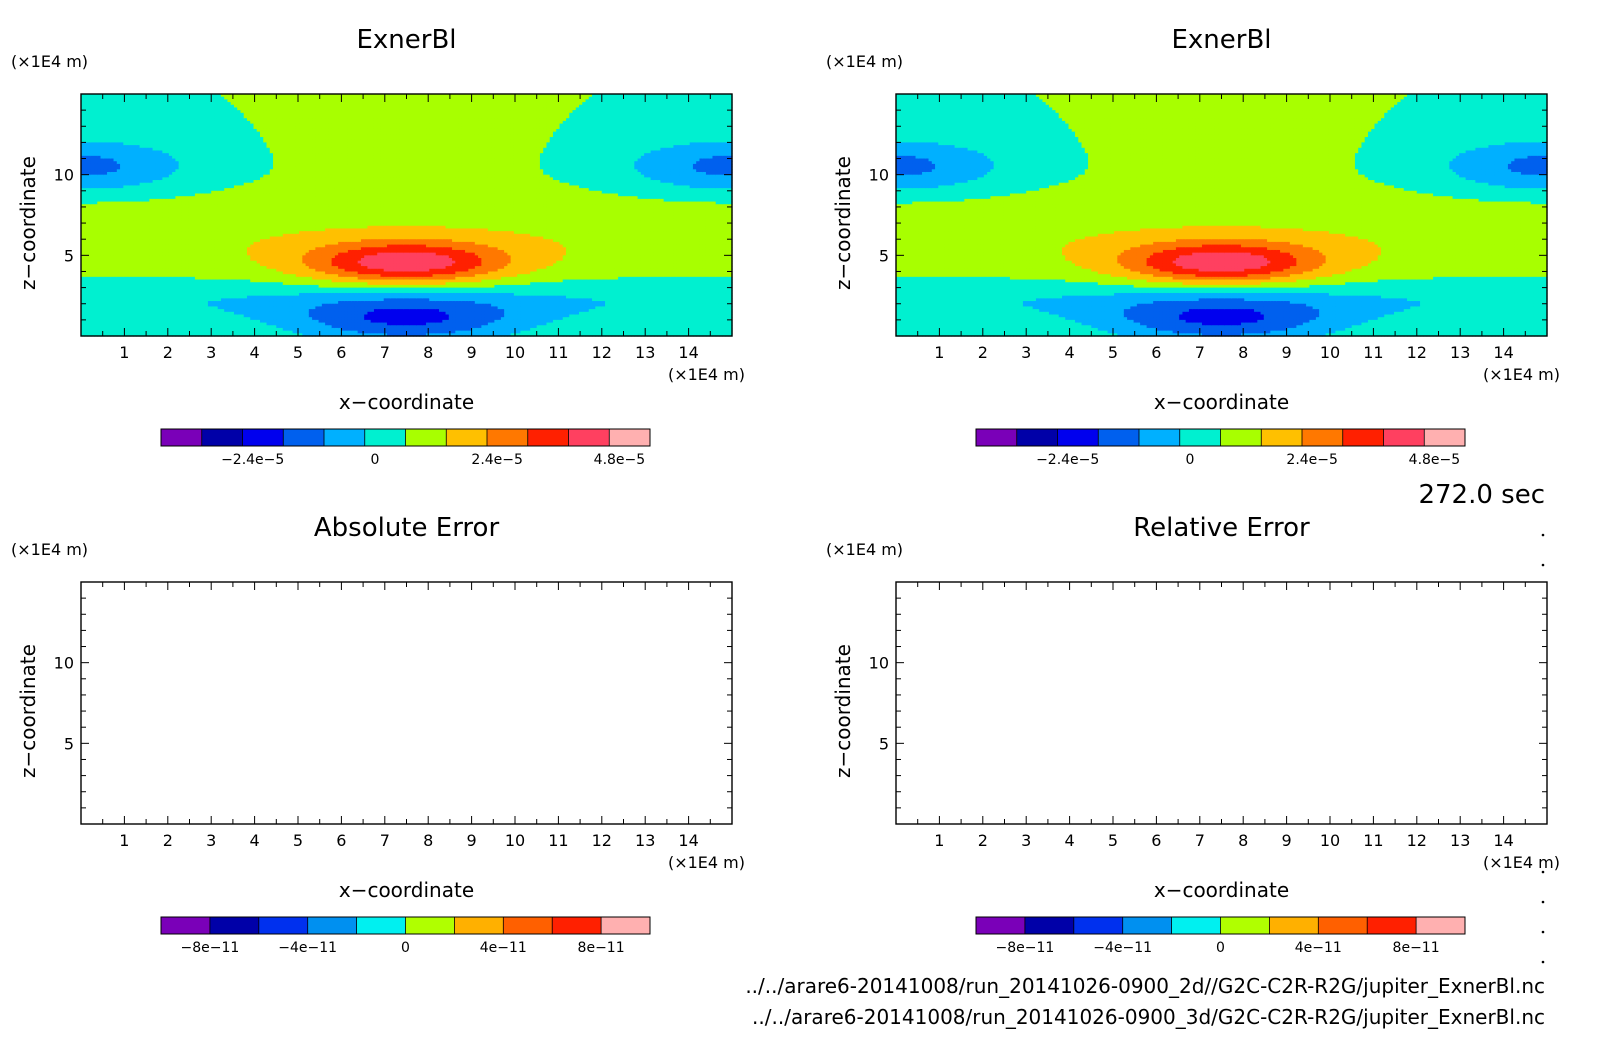  Describe the element at coordinates (706, 374) in the screenshot. I see `x-unit-label: (×1E4 m)` at that location.